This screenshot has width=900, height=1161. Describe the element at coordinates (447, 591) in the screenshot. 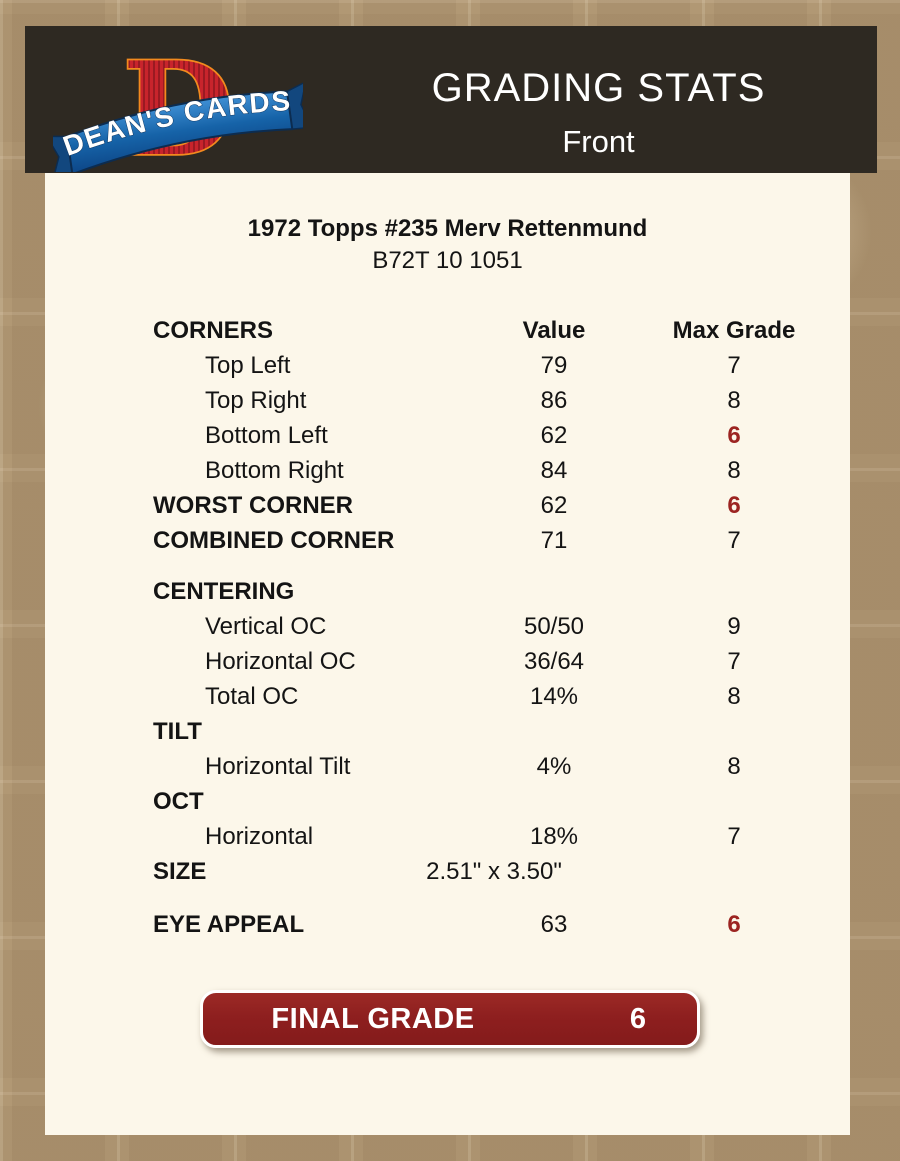

I see `section-row-centering: CENTERING` at that location.